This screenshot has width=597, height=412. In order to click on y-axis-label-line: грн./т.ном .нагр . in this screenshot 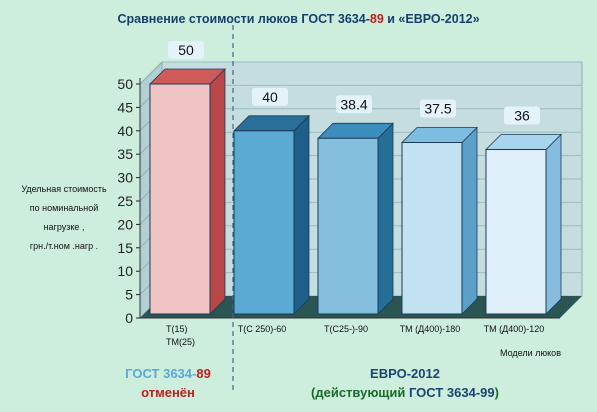, I will do `click(64, 246)`.